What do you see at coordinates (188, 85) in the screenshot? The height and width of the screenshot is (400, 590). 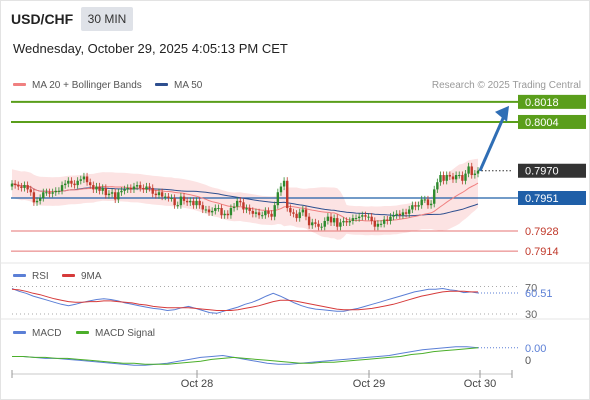 I see `legend-ma50-label: MA 50` at bounding box center [188, 85].